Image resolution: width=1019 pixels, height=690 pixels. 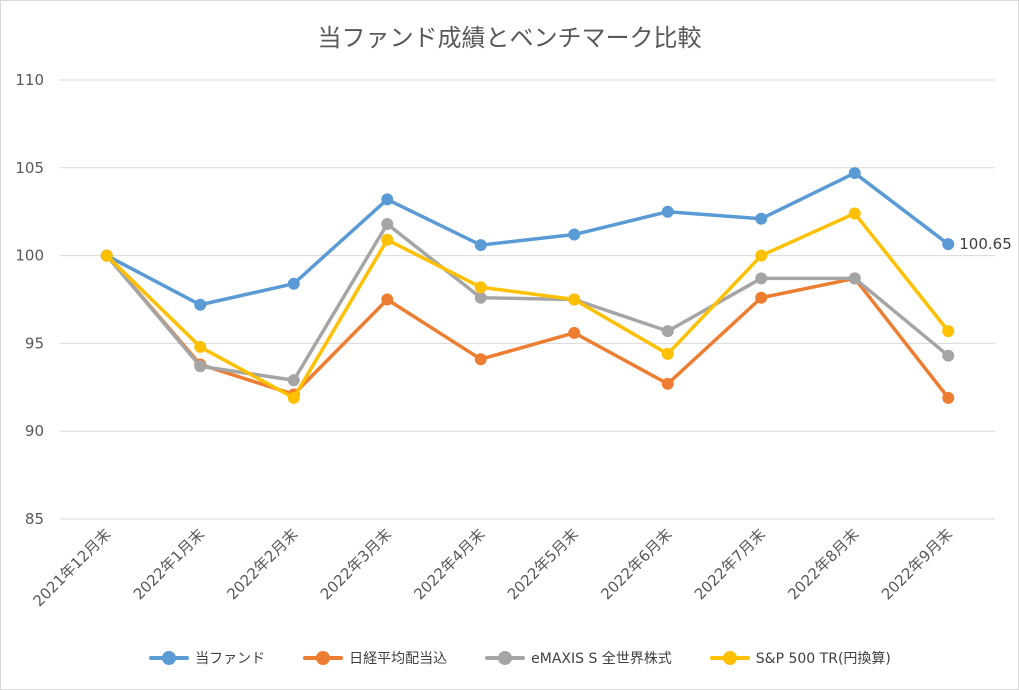 I want to click on y-tick-label: 110, so click(x=29, y=80).